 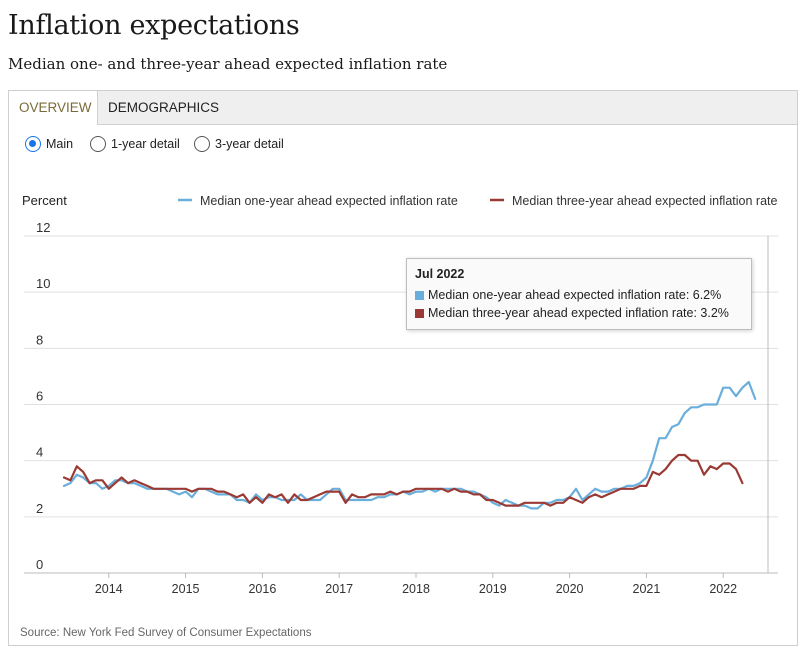 What do you see at coordinates (339, 589) in the screenshot?
I see `x-tick-label: 2017` at bounding box center [339, 589].